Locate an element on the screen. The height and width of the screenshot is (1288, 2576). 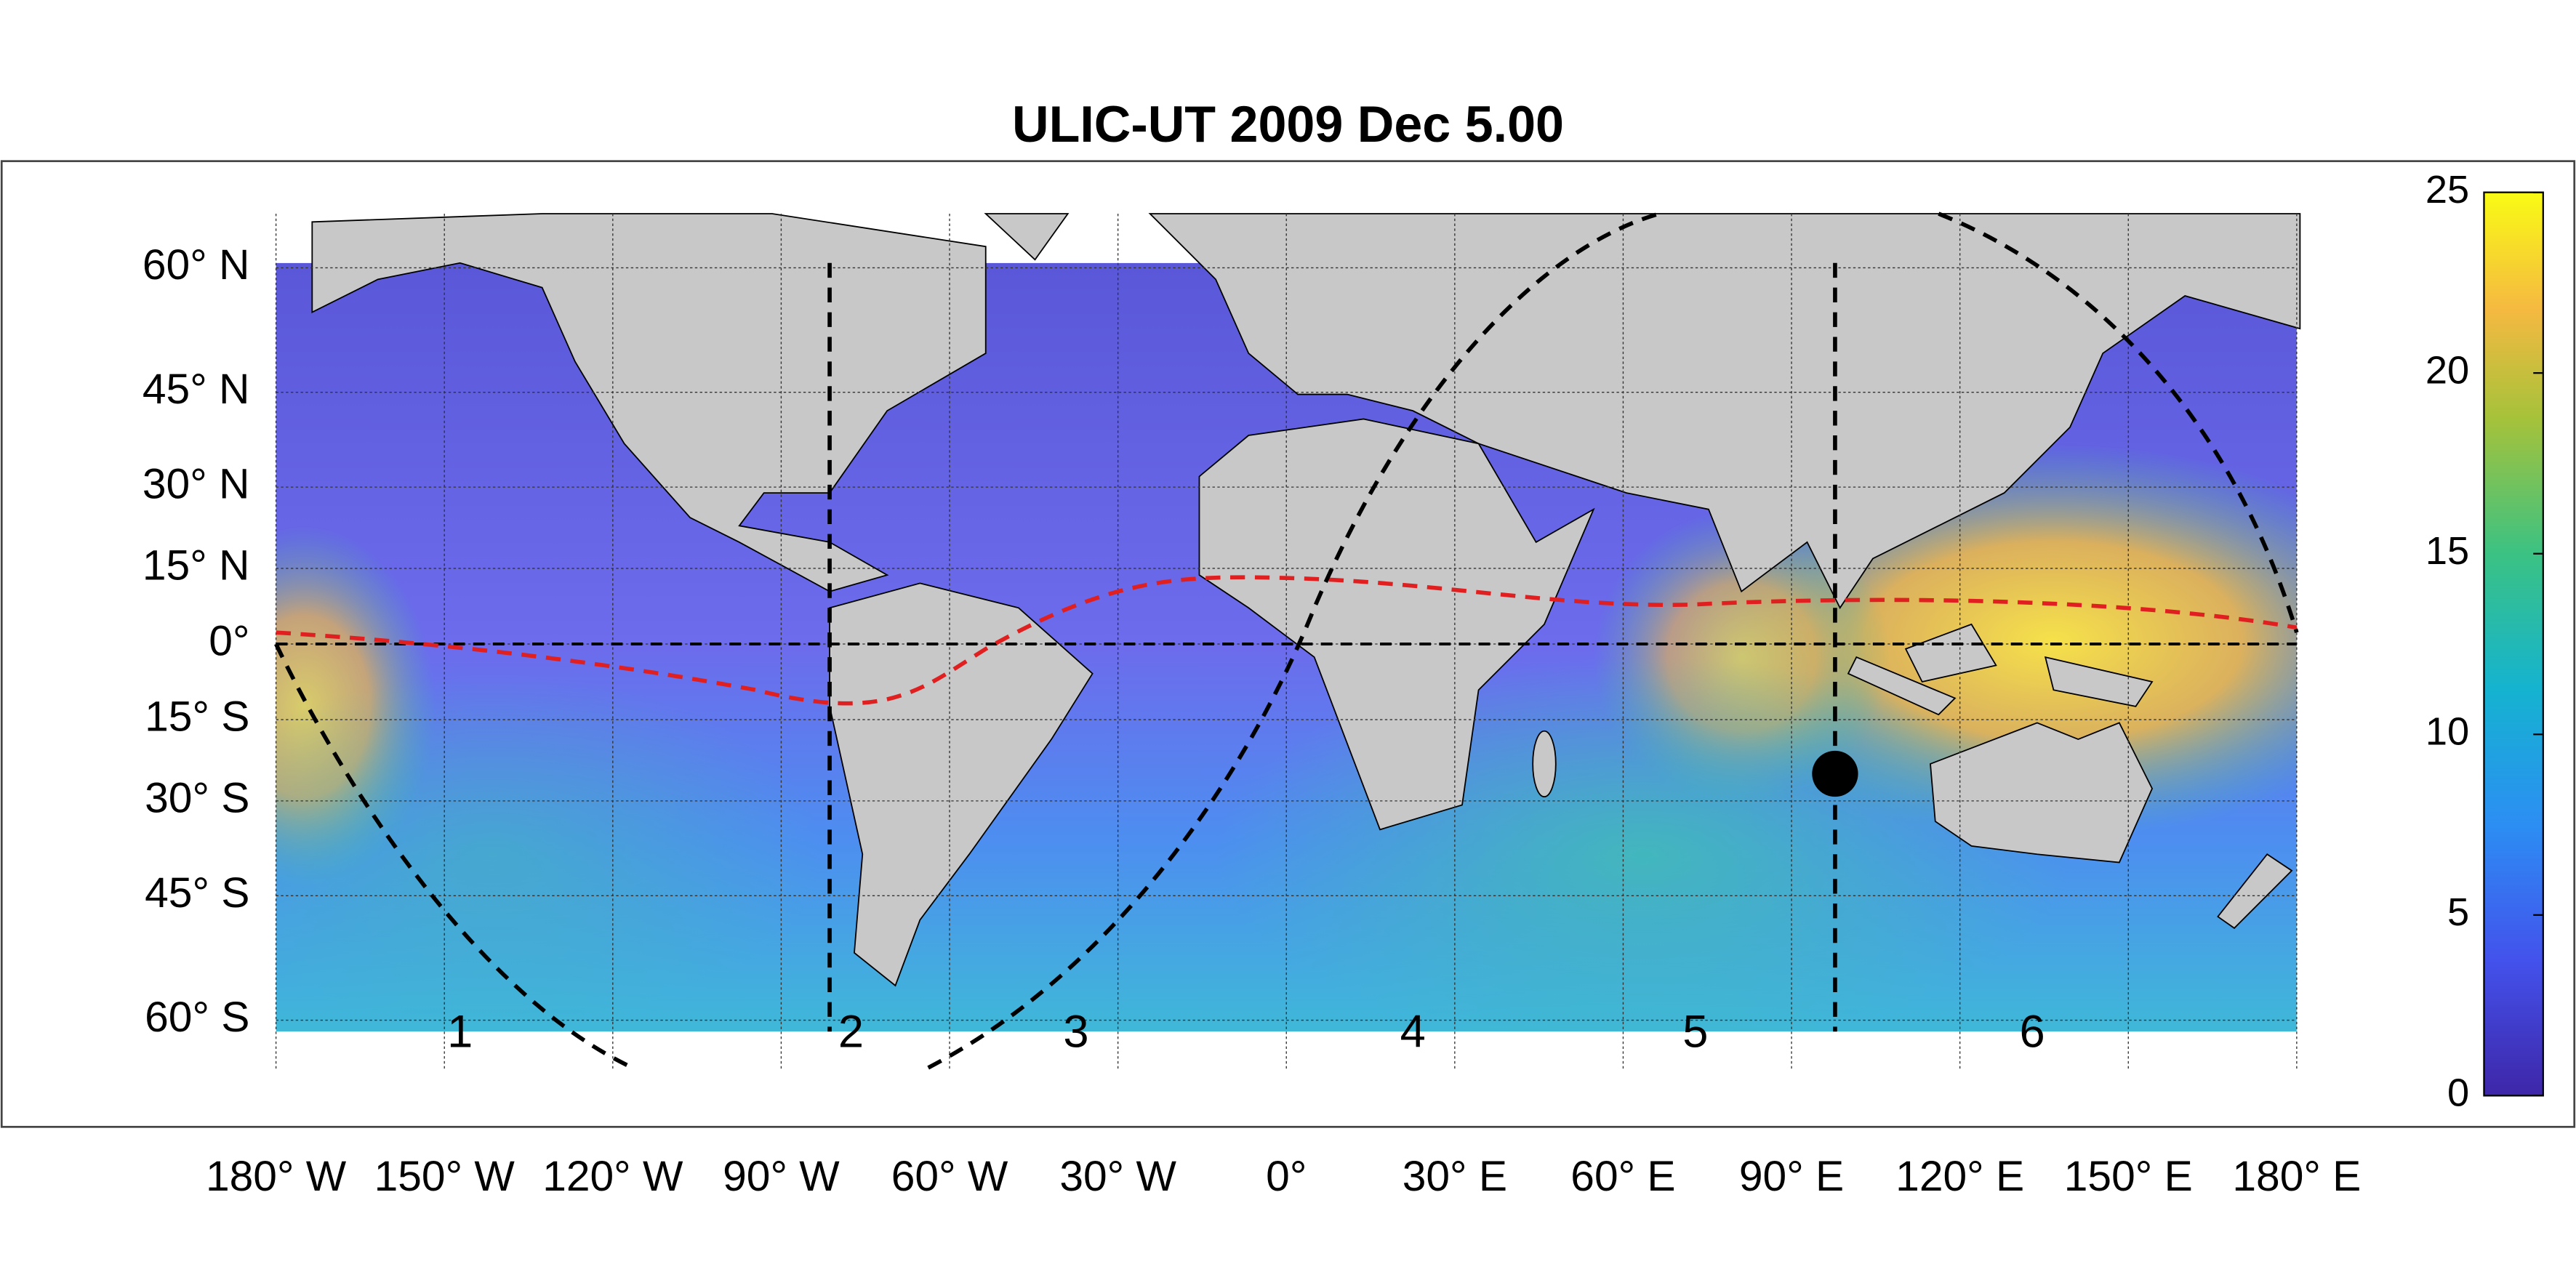
x-tick-label: 150° W is located at coordinates (444, 1176).